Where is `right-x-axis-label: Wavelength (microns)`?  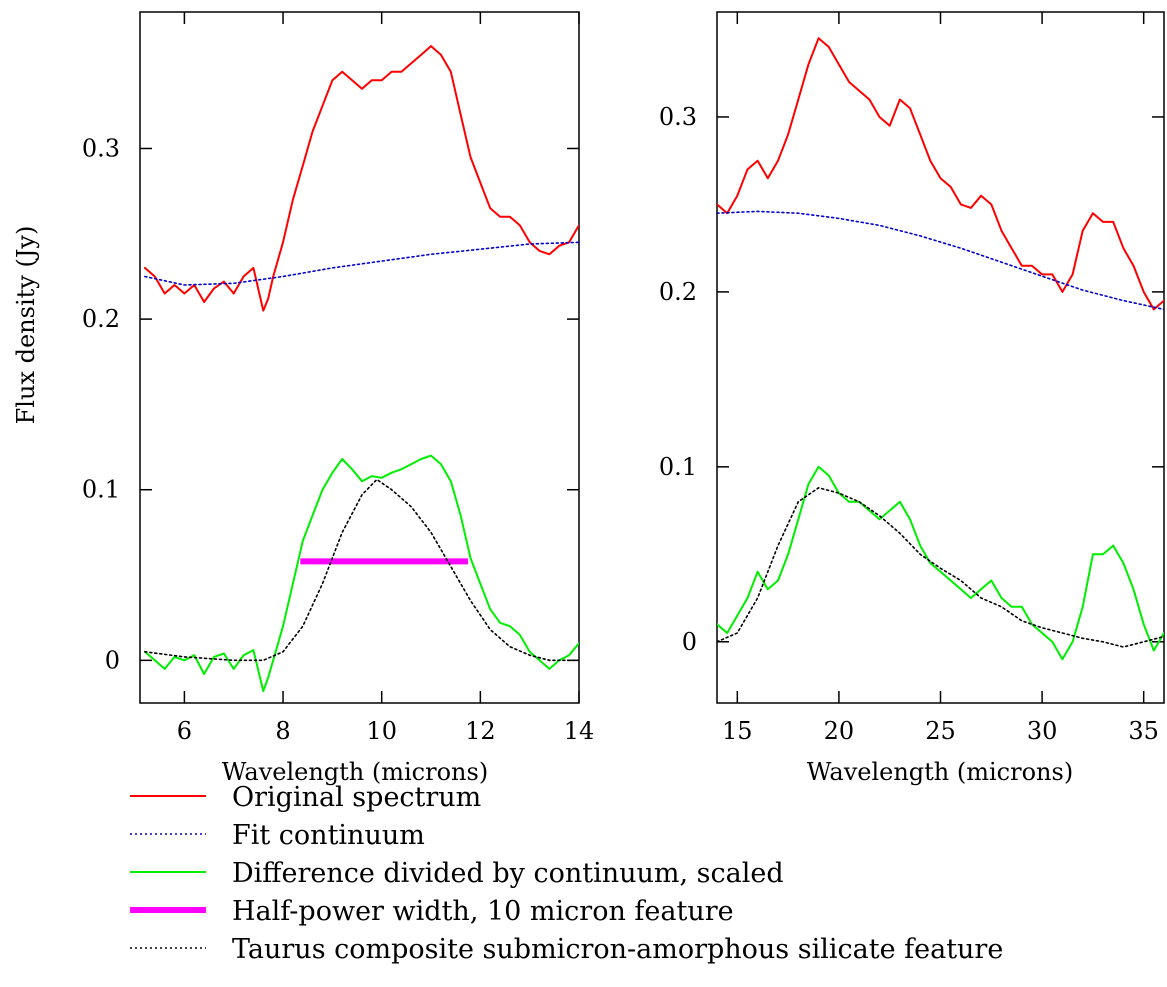 right-x-axis-label: Wavelength (microns) is located at coordinates (940, 772).